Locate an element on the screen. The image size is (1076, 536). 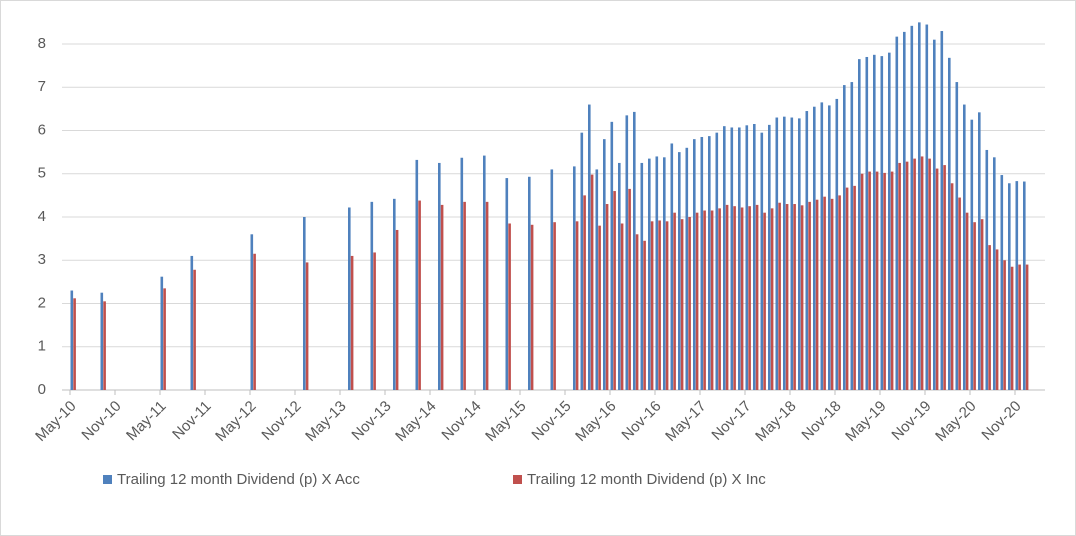
y-tick-label: 2 is located at coordinates (42, 302).